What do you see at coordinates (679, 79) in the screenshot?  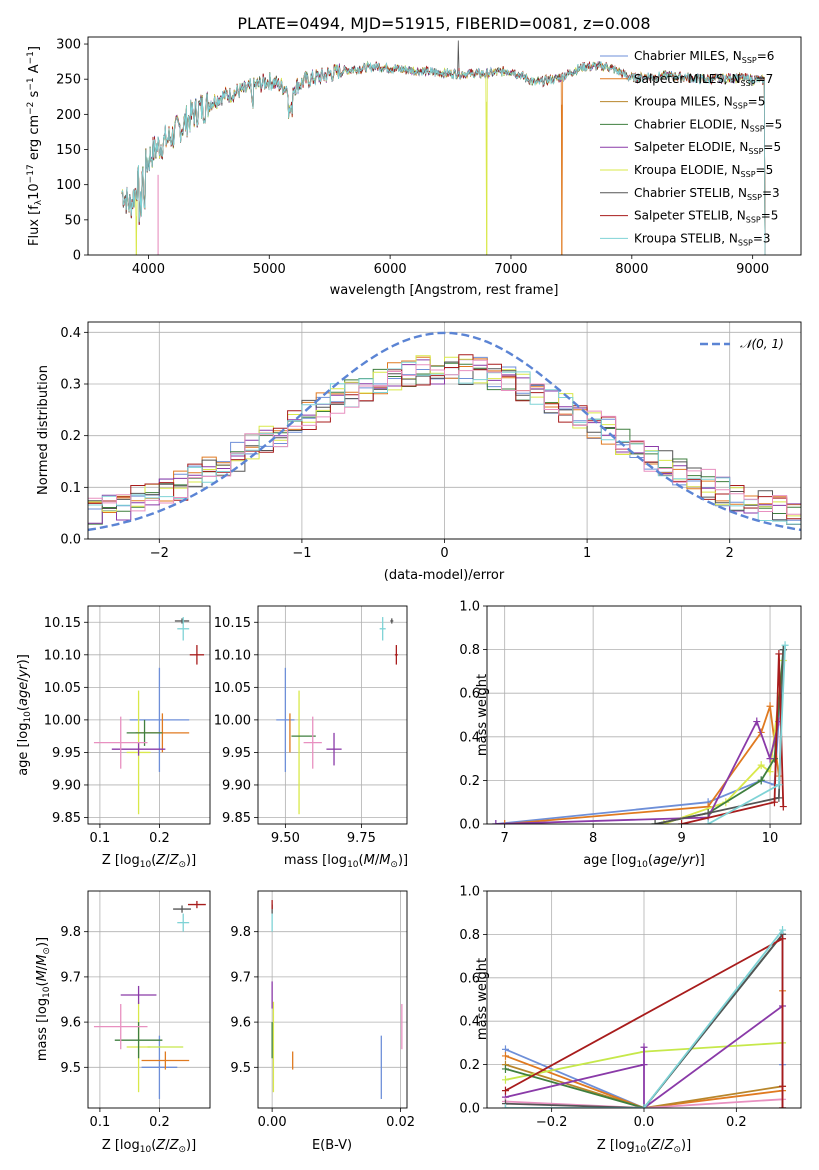 I see `legend-label: Salpeter MILES` at bounding box center [679, 79].